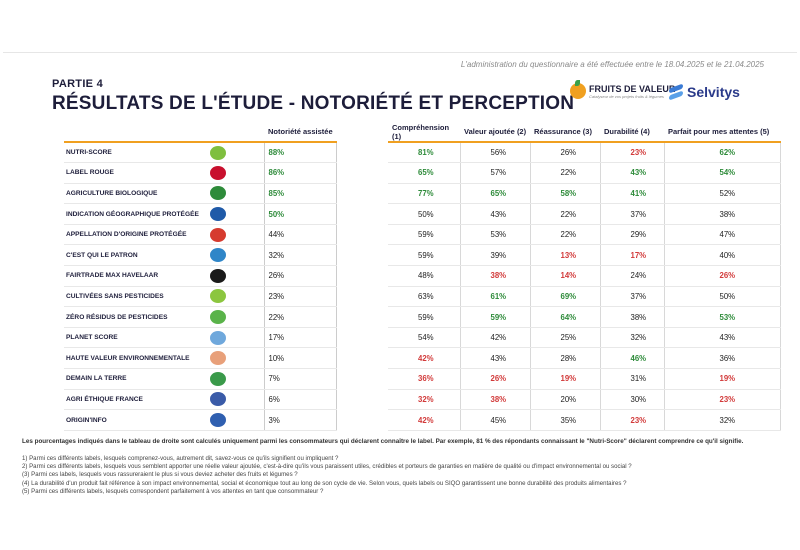 The width and height of the screenshot is (800, 550). Describe the element at coordinates (722, 235) in the screenshot. I see `table-cell: 47%` at that location.